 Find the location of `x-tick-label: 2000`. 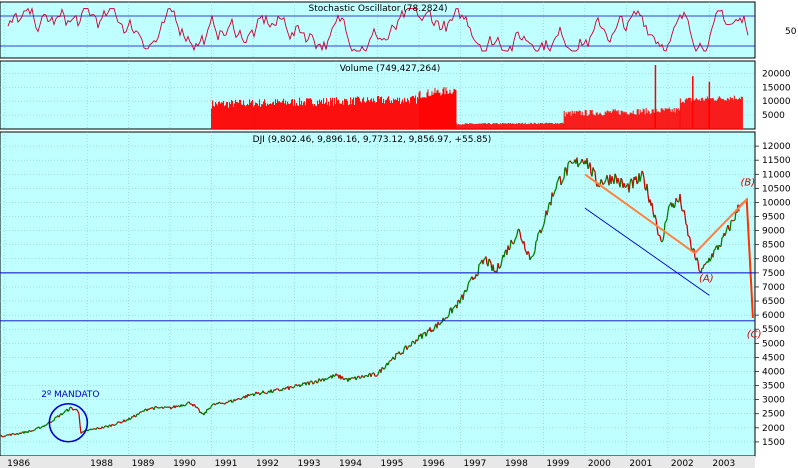

x-tick-label: 2000 is located at coordinates (599, 463).